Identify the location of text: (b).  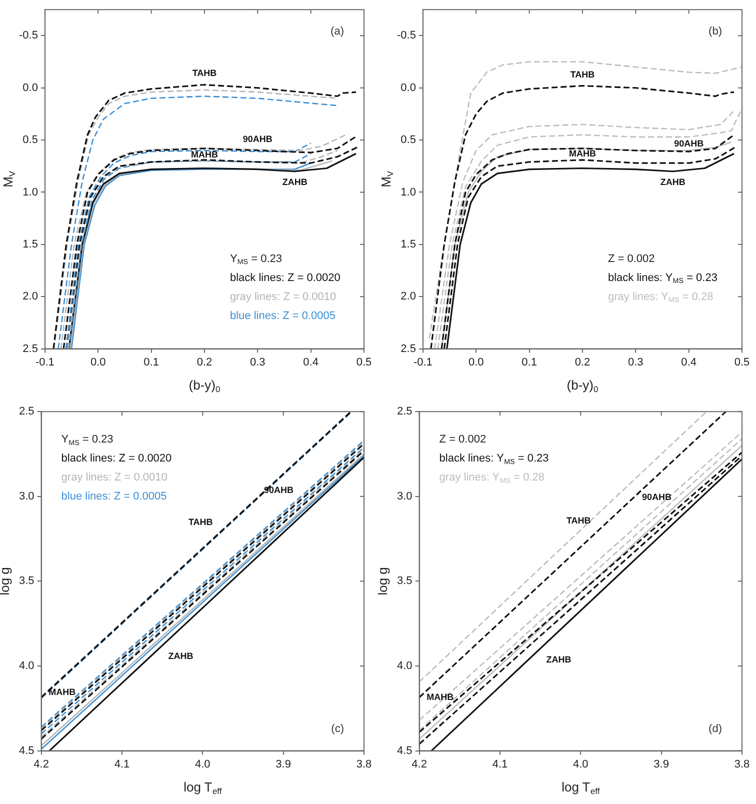
(715, 32).